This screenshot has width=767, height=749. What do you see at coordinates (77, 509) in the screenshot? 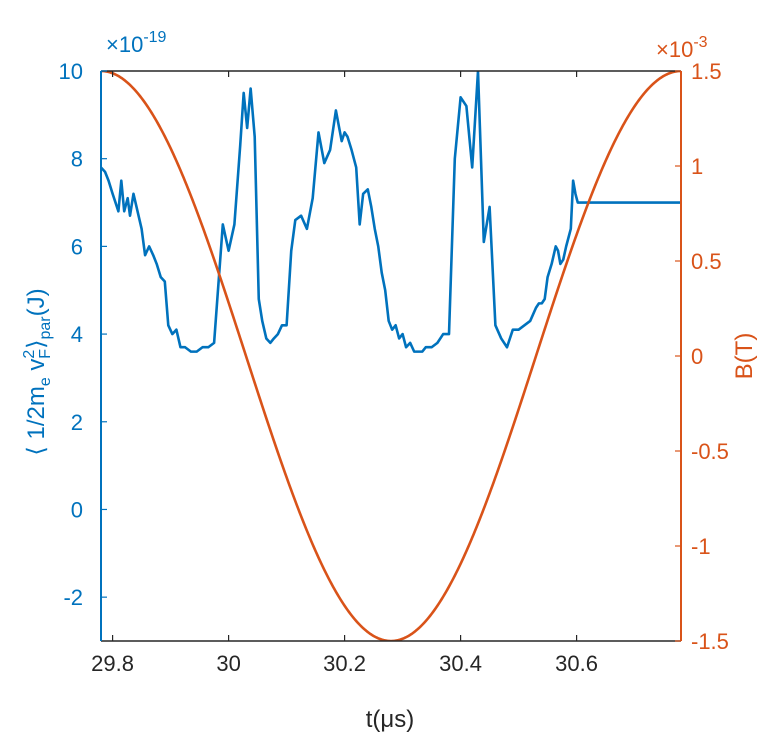
I see `left-tick-label: 0` at bounding box center [77, 509].